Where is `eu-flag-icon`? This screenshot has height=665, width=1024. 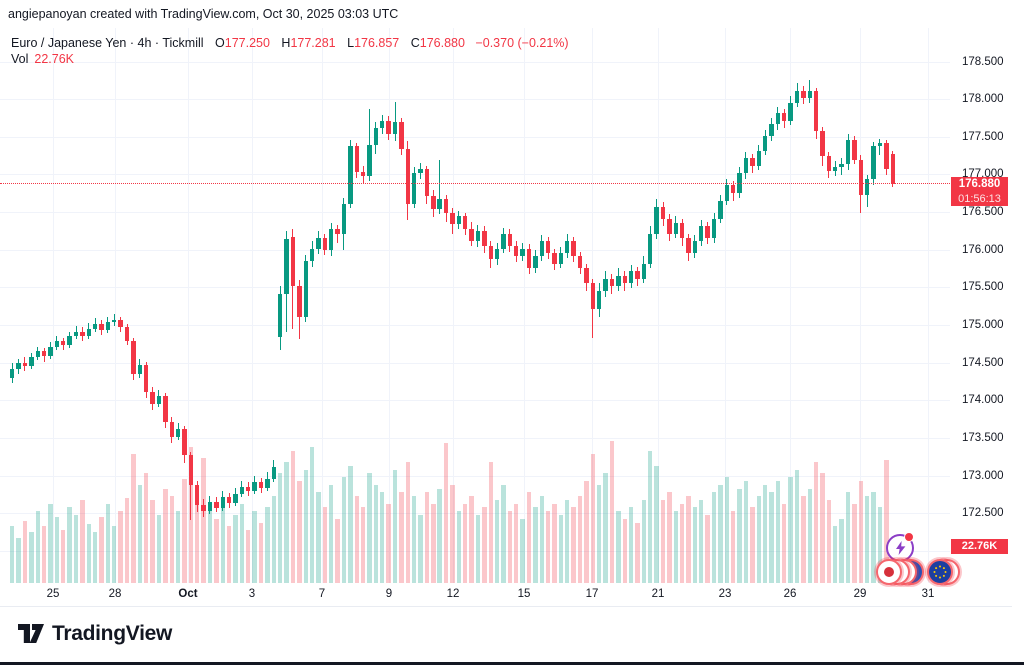
eu-flag-icon is located at coordinates (940, 572).